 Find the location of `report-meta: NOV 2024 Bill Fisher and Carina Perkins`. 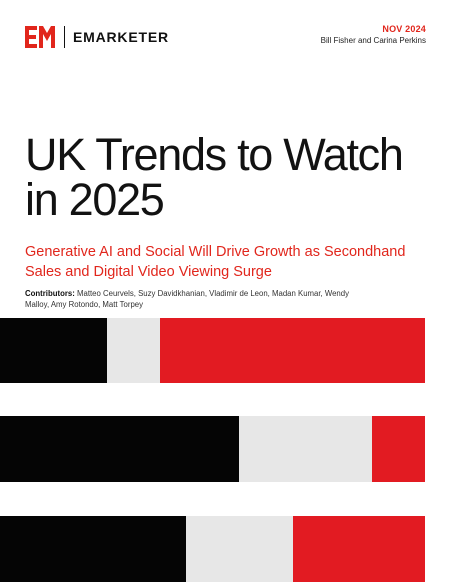

report-meta: NOV 2024 Bill Fisher and Carina Perkins is located at coordinates (373, 35).